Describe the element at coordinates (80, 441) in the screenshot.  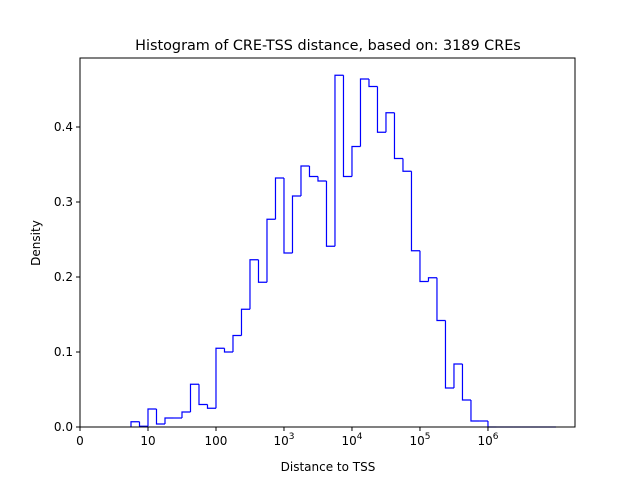
I see `x-tick-label: 0` at that location.